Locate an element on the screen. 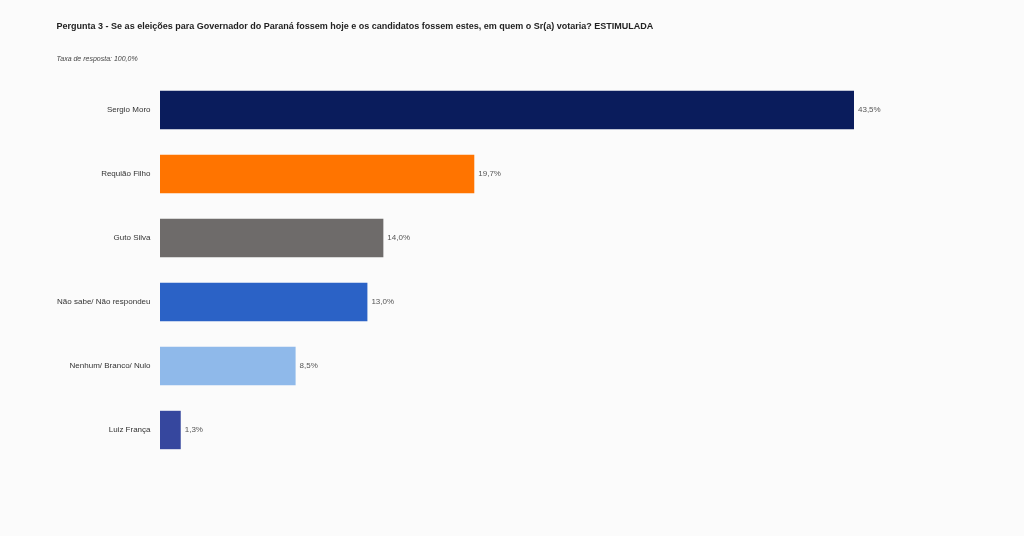 Image resolution: width=1024 pixels, height=536 pixels. data-label: 8,5% is located at coordinates (308, 365).